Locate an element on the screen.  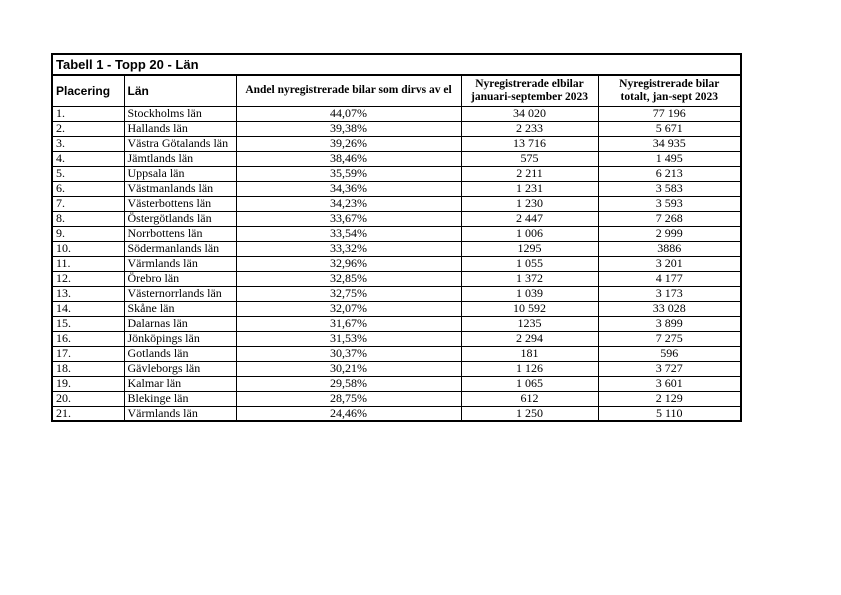
table-cell: 1 039 is located at coordinates (529, 293).